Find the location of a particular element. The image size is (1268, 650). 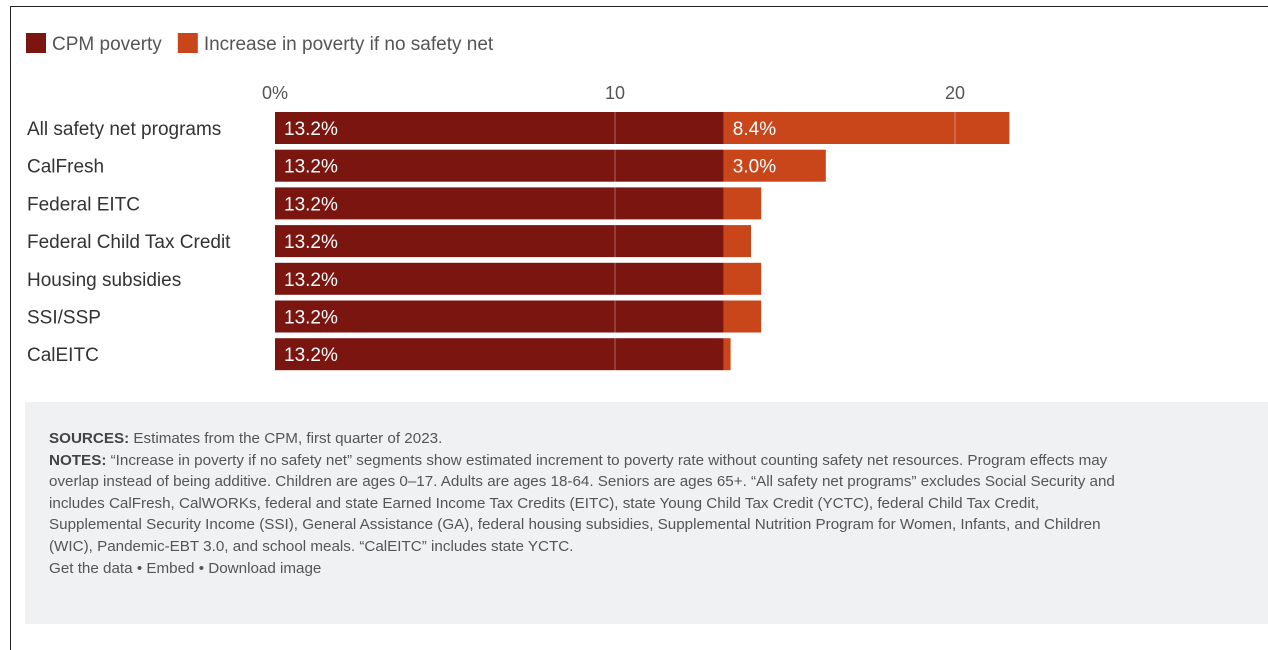

get-the-data-link: Get the data is located at coordinates (91, 568).